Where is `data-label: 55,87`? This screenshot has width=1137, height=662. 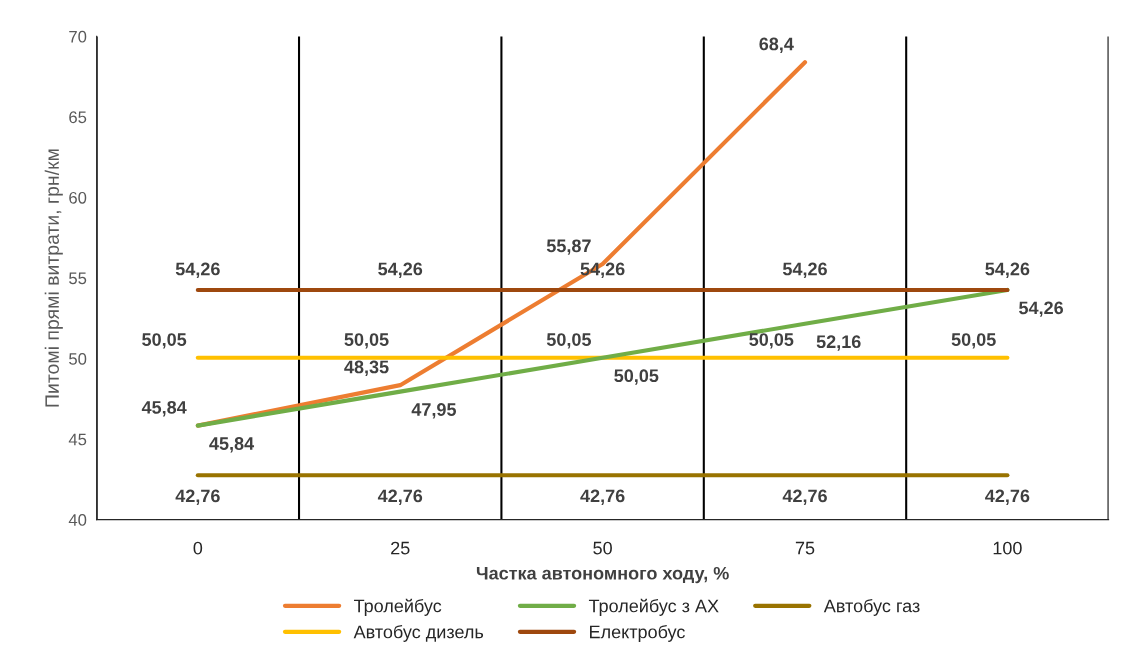 data-label: 55,87 is located at coordinates (568, 247).